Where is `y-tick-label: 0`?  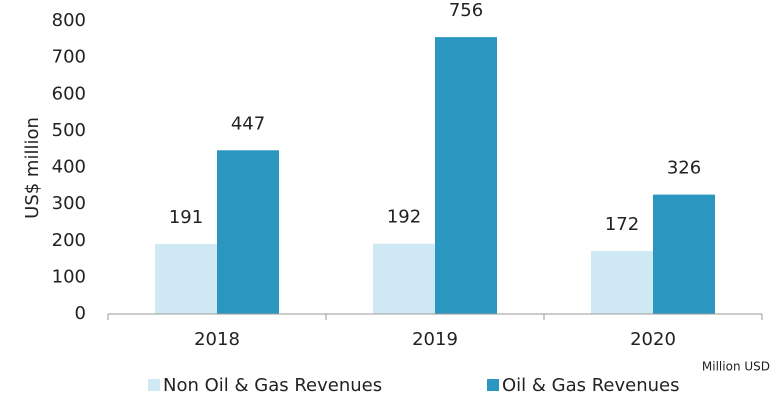 y-tick-label: 0 is located at coordinates (80, 313).